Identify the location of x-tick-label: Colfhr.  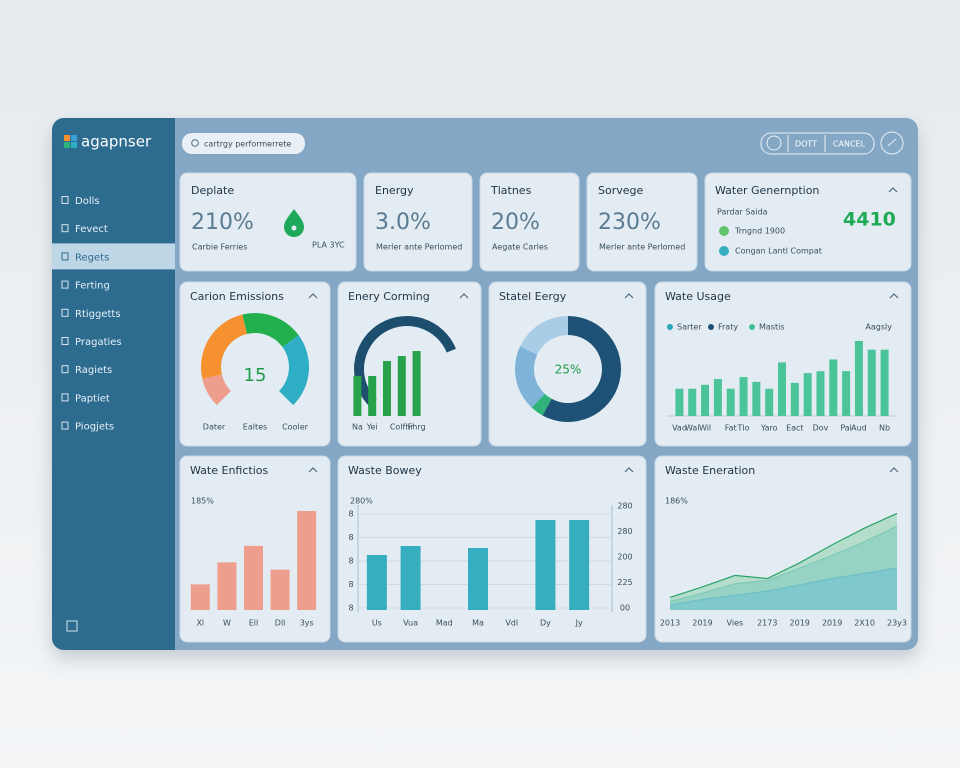
(402, 427).